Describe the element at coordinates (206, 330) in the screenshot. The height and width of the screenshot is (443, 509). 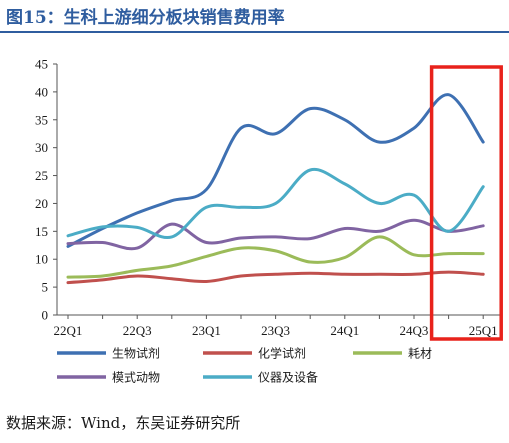
I see `x-tick-label: 23Q1` at that location.